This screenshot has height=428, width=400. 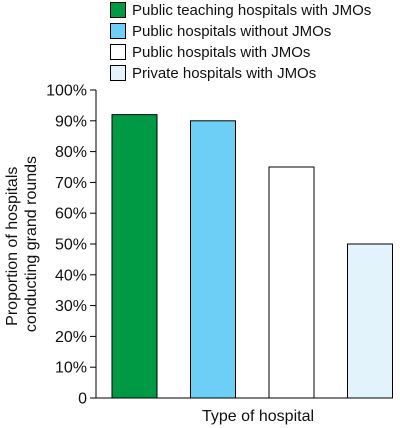 What do you see at coordinates (71, 152) in the screenshot?
I see `y-tick-label: 80%` at bounding box center [71, 152].